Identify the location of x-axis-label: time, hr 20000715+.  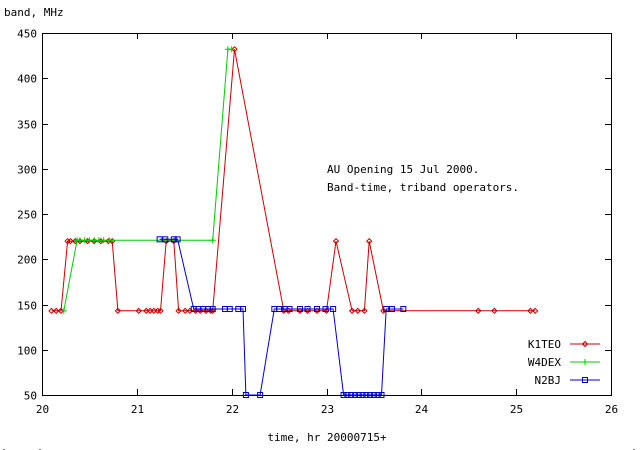
(327, 437).